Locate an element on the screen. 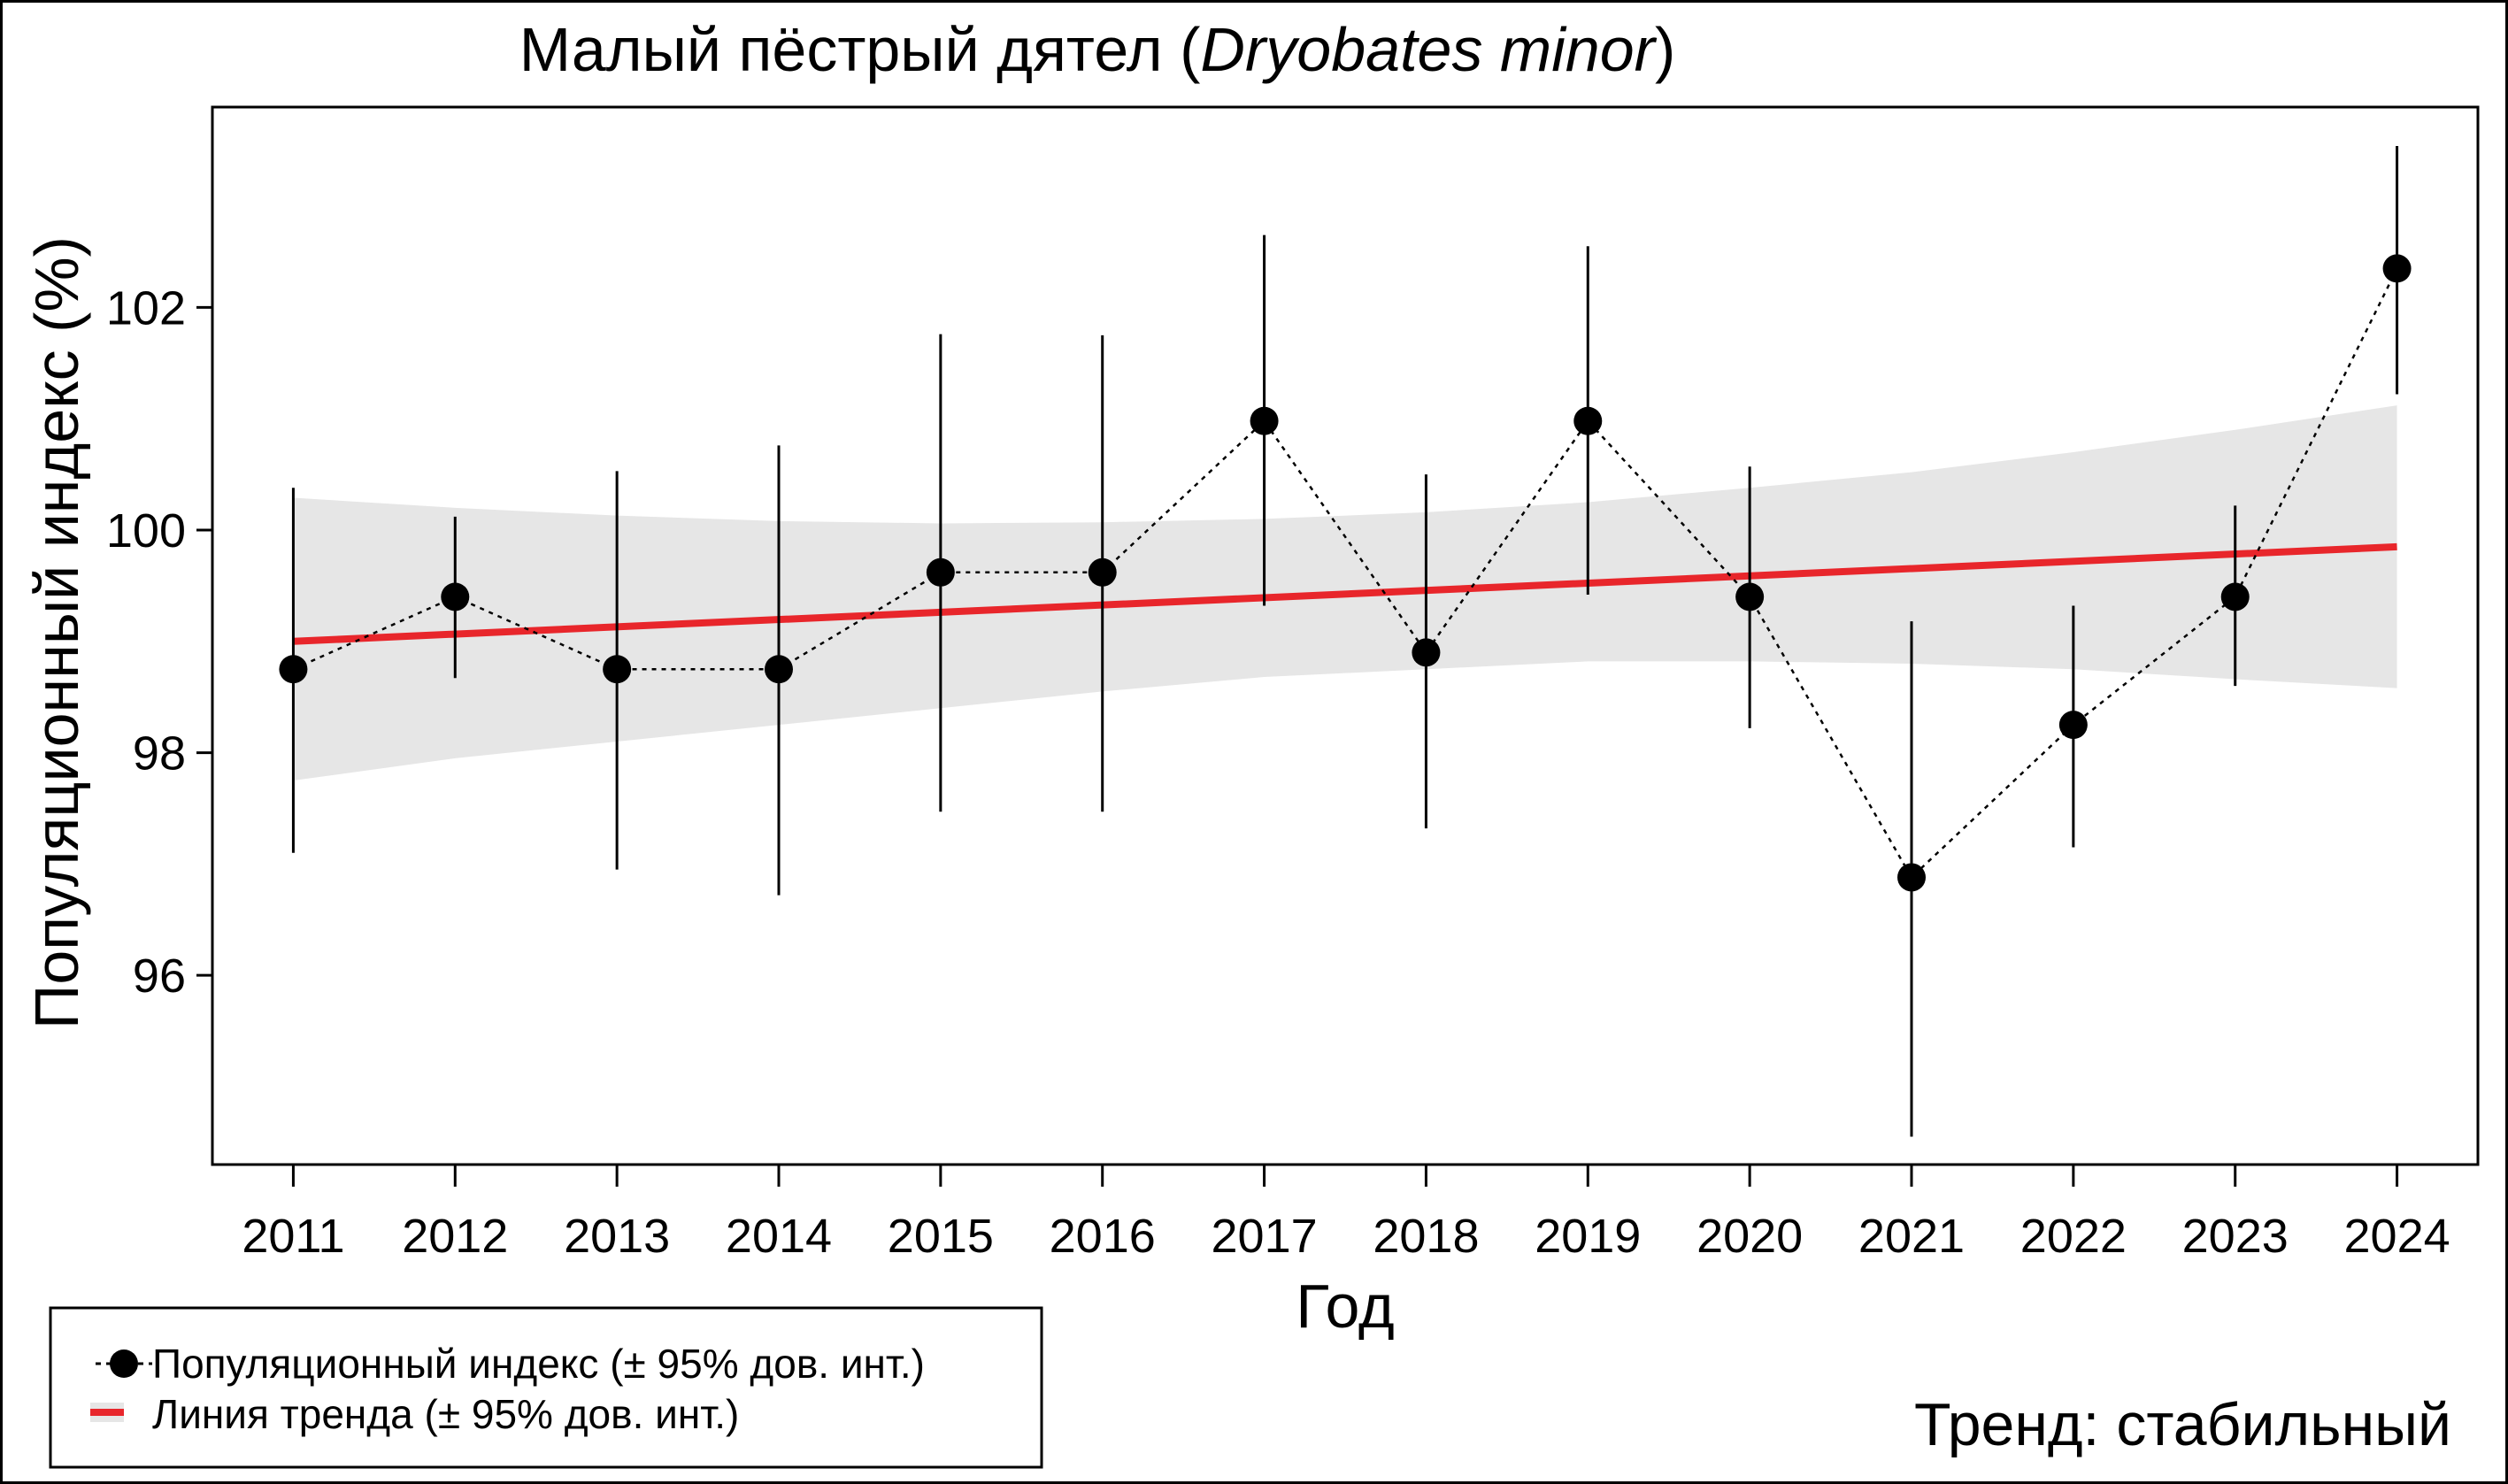  y-tick-label-98: 98 is located at coordinates (159, 753).